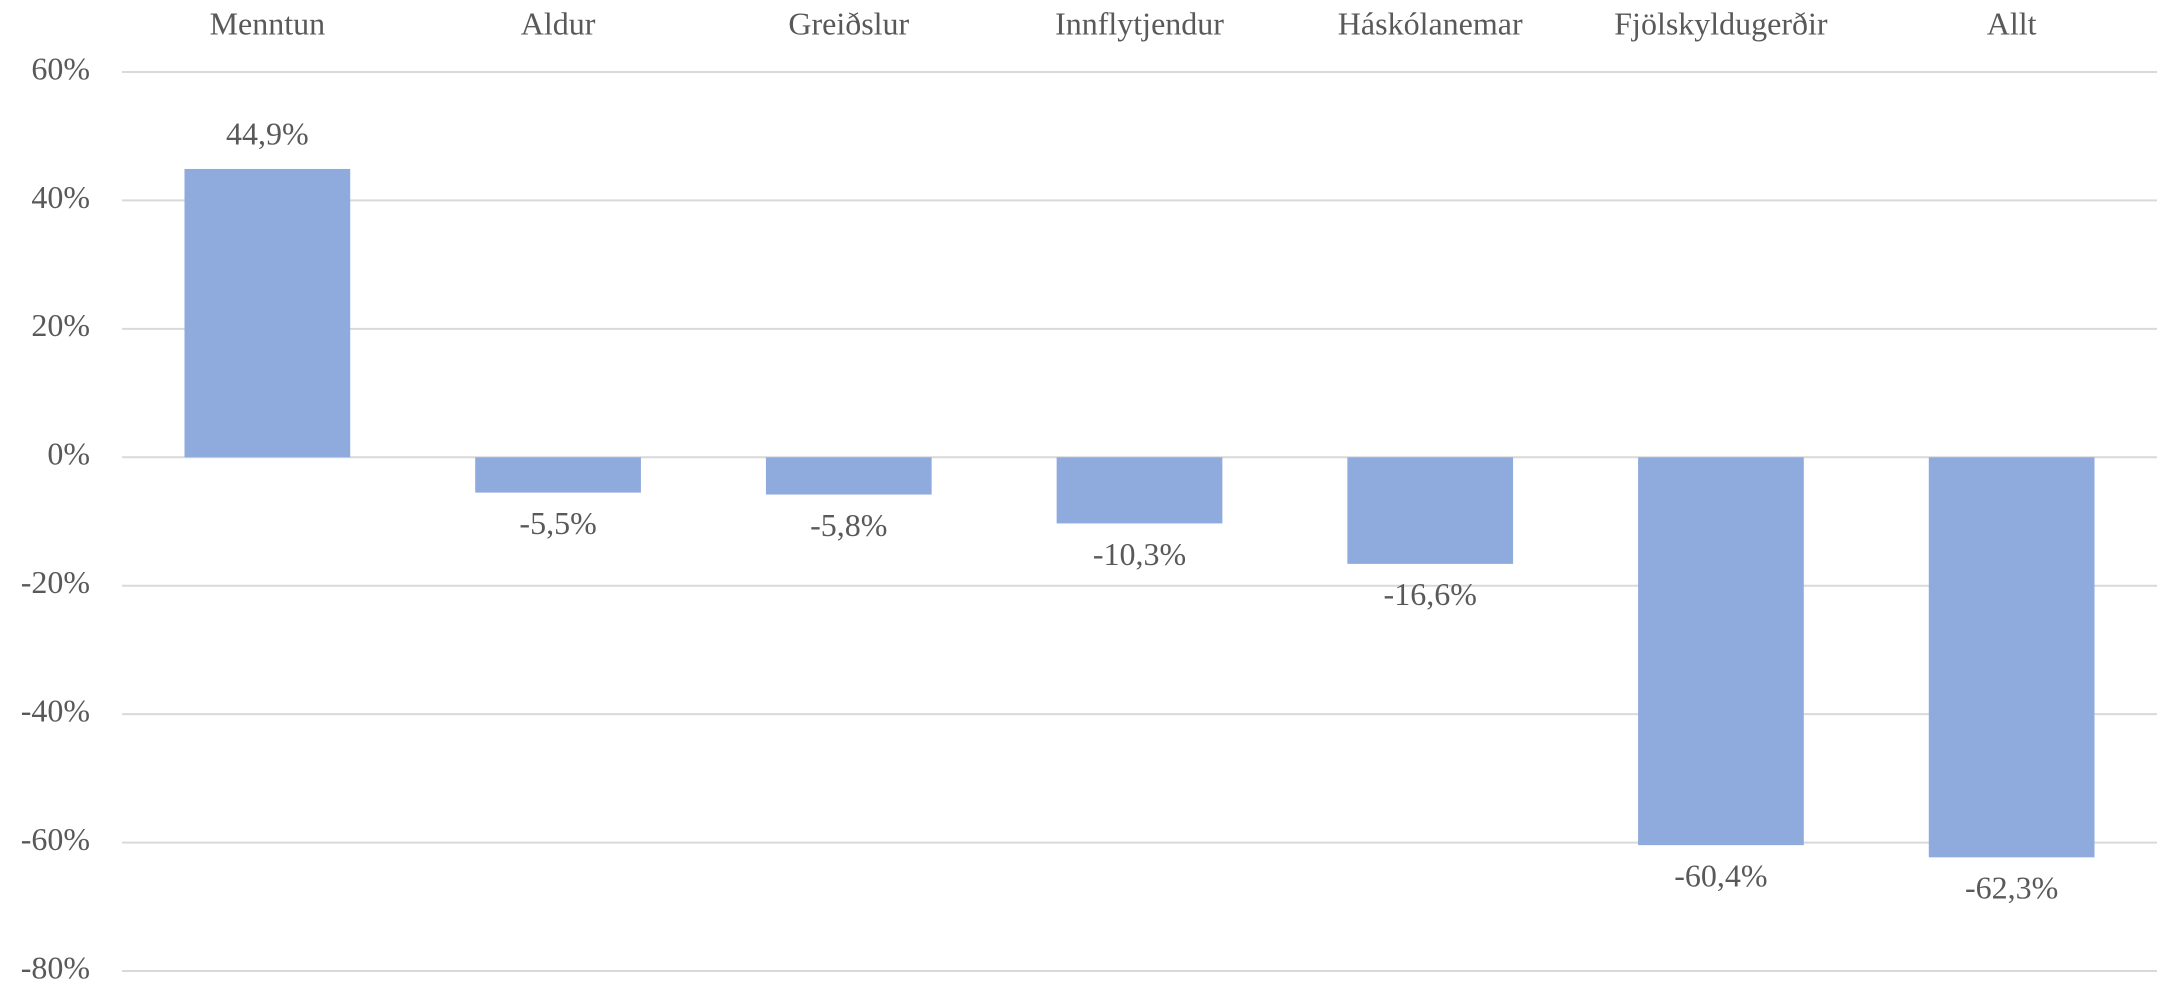 The width and height of the screenshot is (2157, 987). I want to click on category-label: Innflytjendur, so click(1139, 23).